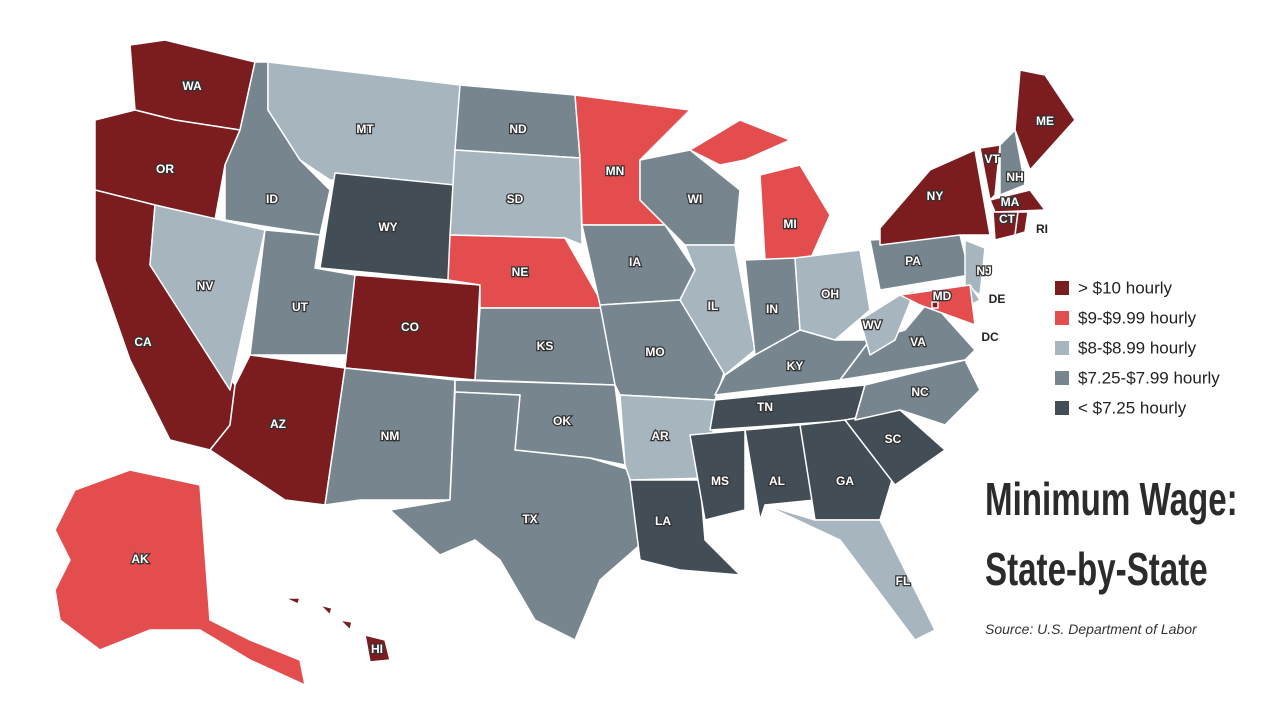 The width and height of the screenshot is (1280, 720). I want to click on state-label: UT, so click(300, 307).